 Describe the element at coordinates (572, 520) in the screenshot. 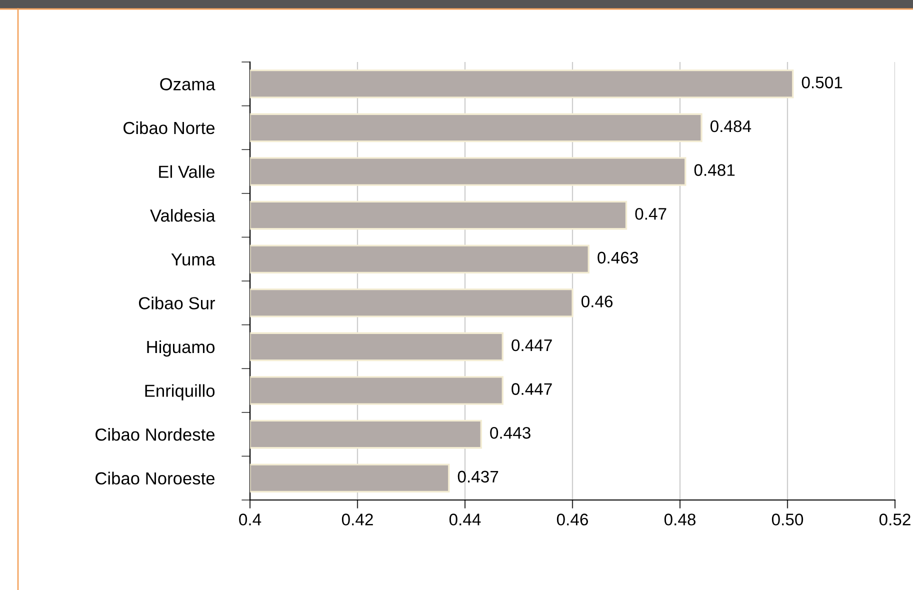

I see `x-tick-label: 0.46` at that location.